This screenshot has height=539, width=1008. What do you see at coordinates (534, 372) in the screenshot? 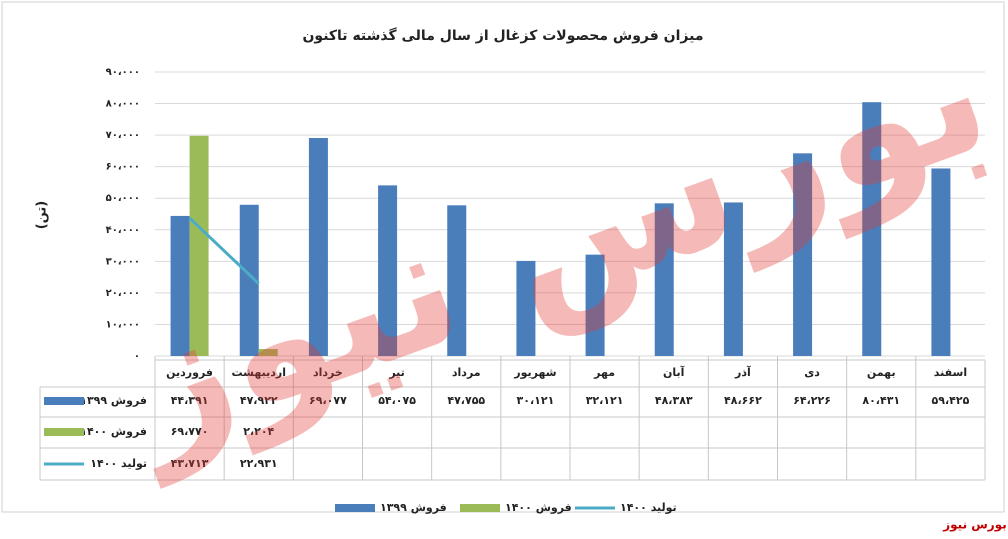
I see `x-tick-label: شهریور` at bounding box center [534, 372].